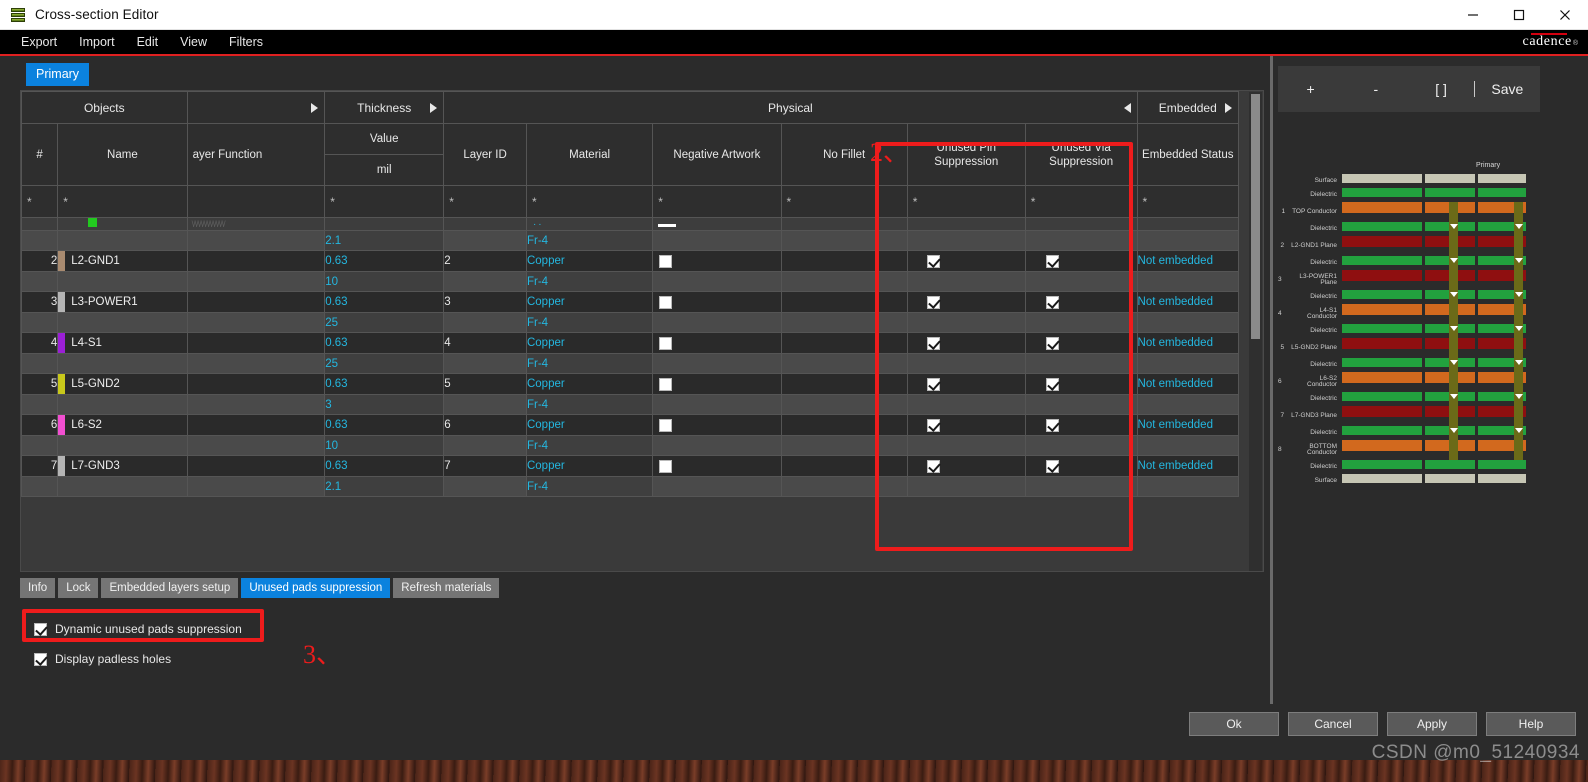 Image resolution: width=1588 pixels, height=782 pixels. Describe the element at coordinates (485, 404) in the screenshot. I see `cell-layer-id` at that location.